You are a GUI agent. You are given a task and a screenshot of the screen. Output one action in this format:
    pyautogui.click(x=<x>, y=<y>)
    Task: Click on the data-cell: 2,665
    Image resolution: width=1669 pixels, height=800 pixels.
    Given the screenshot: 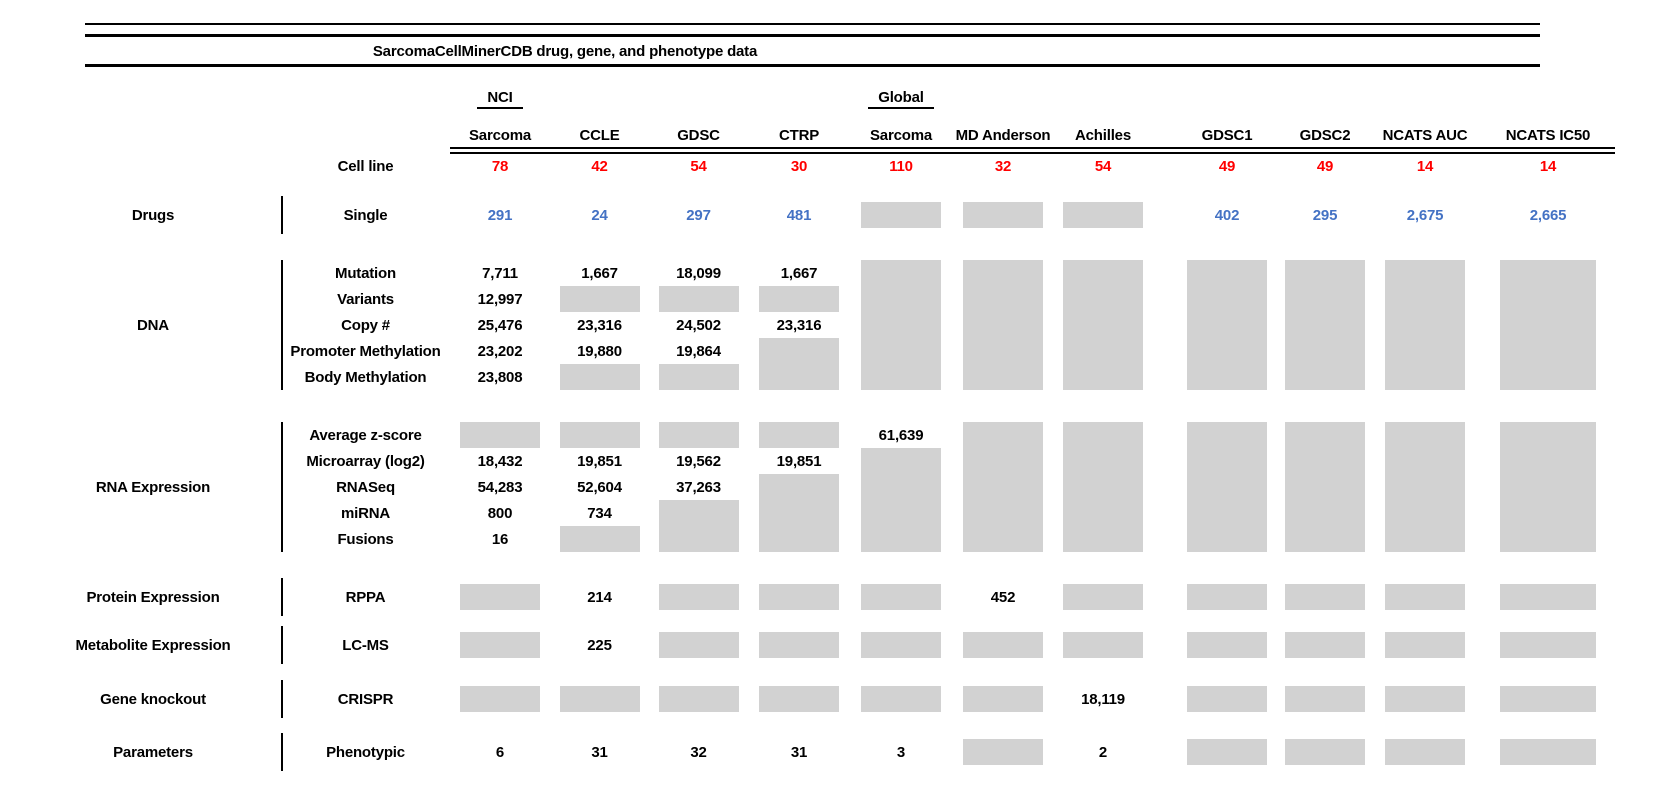 What is the action you would take?
    pyautogui.click(x=1548, y=215)
    